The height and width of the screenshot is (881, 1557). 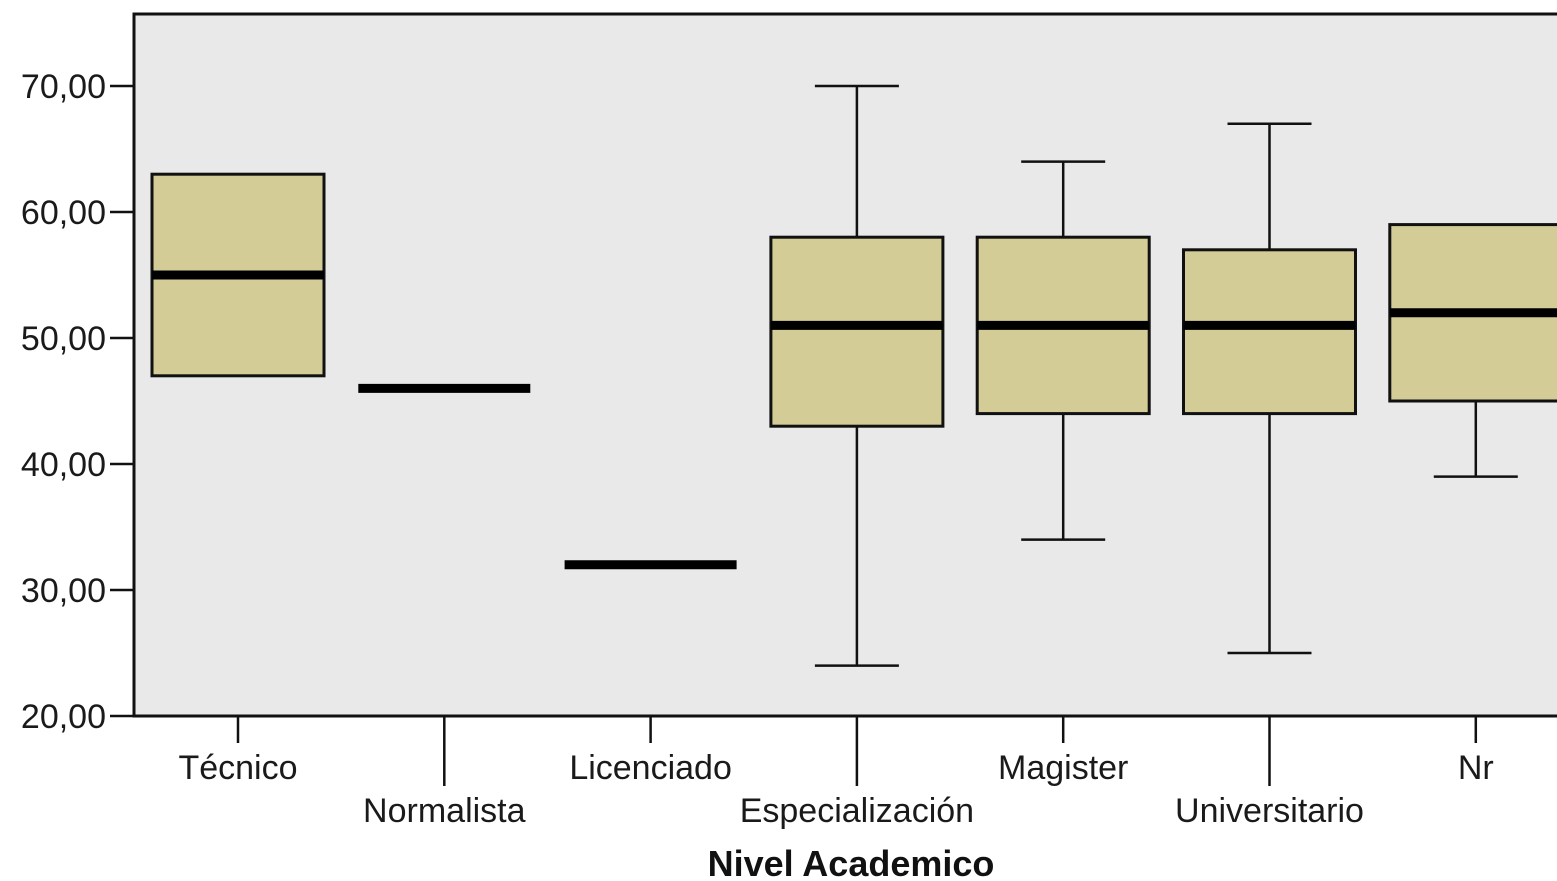 I want to click on y-tick-label: 70,00, so click(x=63, y=87).